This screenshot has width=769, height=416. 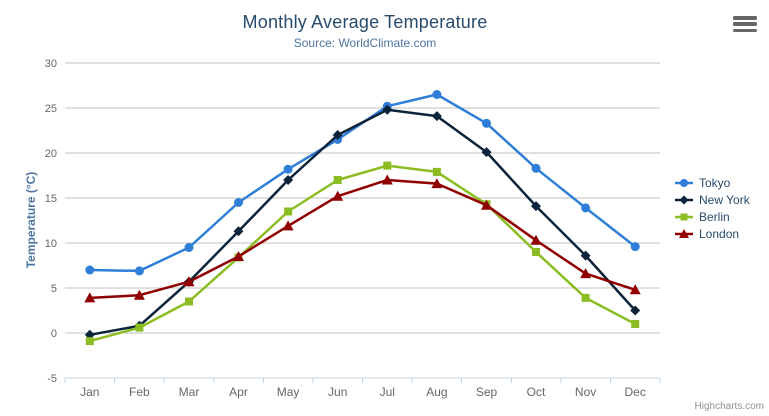 What do you see at coordinates (635, 392) in the screenshot?
I see `x-axis-category-label: Dec` at bounding box center [635, 392].